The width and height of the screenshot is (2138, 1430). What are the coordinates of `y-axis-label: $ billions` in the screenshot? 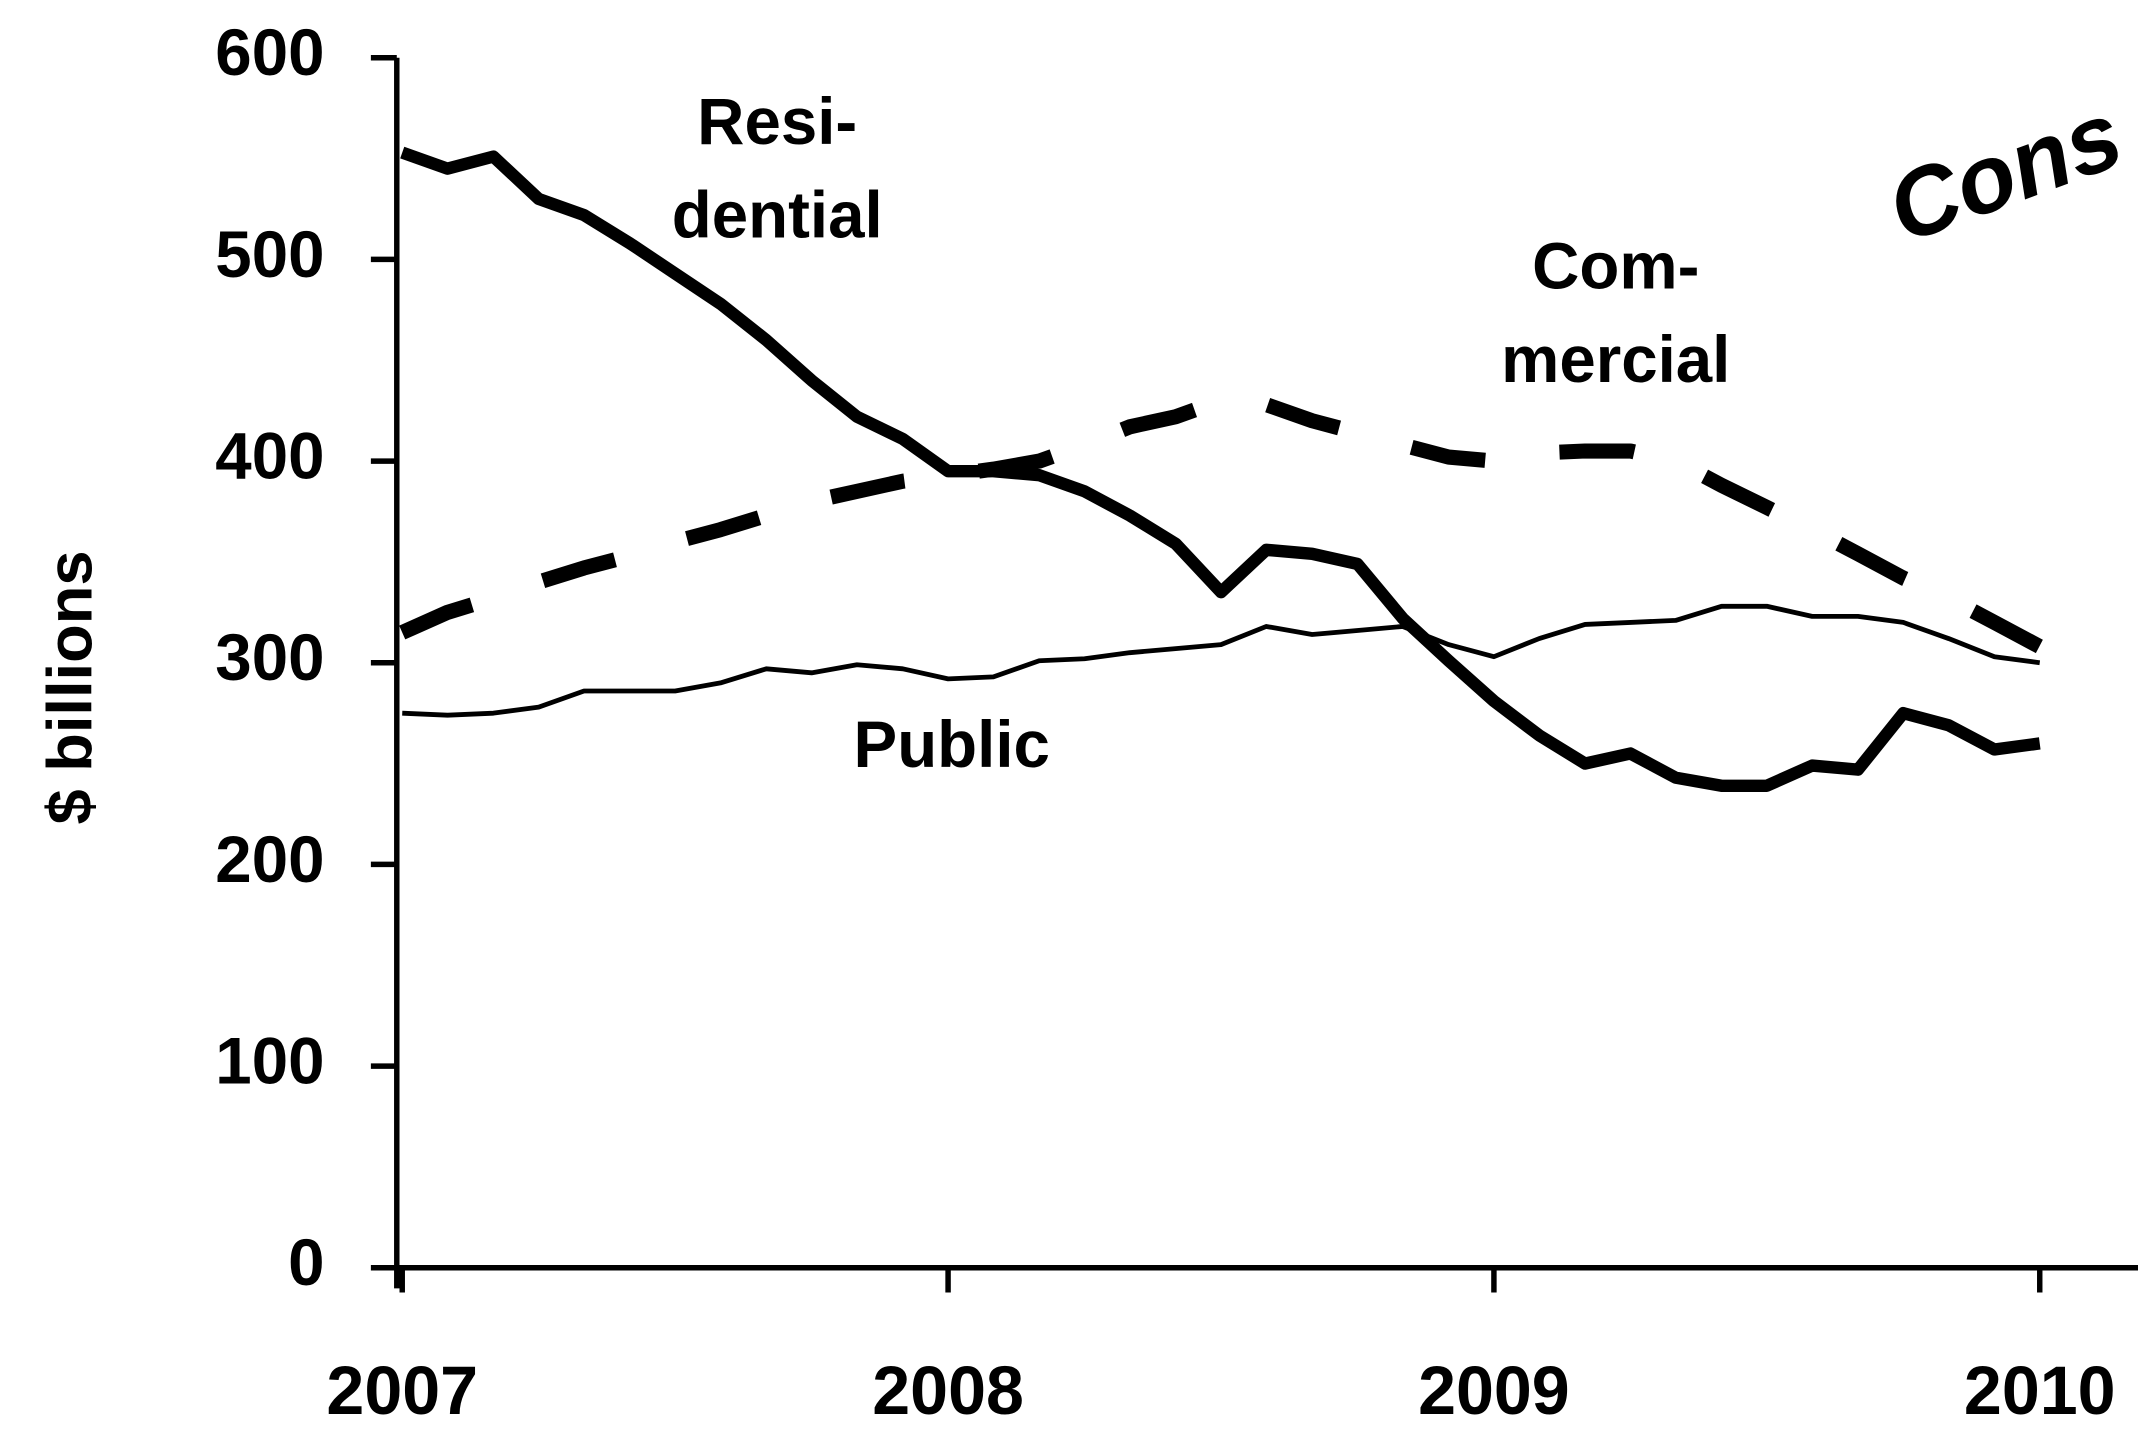 It's located at (71, 687).